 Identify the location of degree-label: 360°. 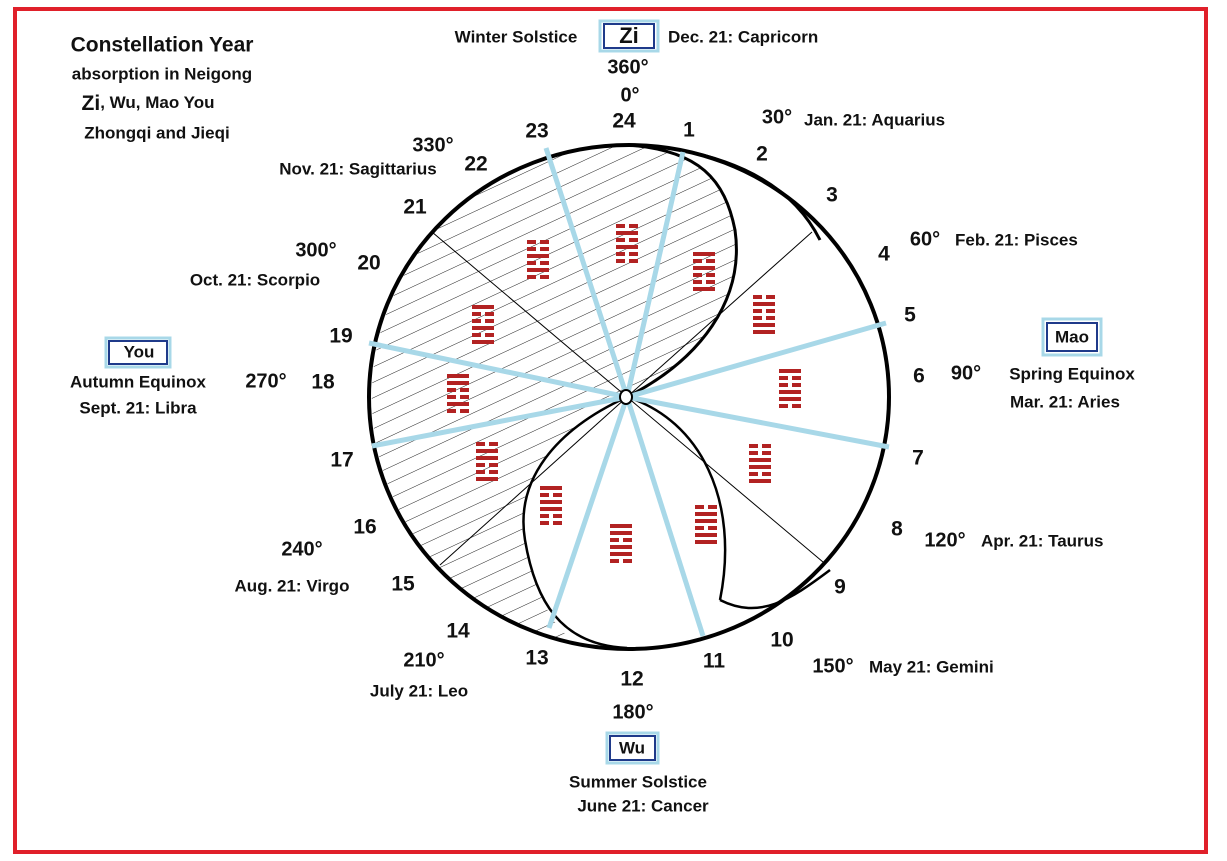
(627, 67).